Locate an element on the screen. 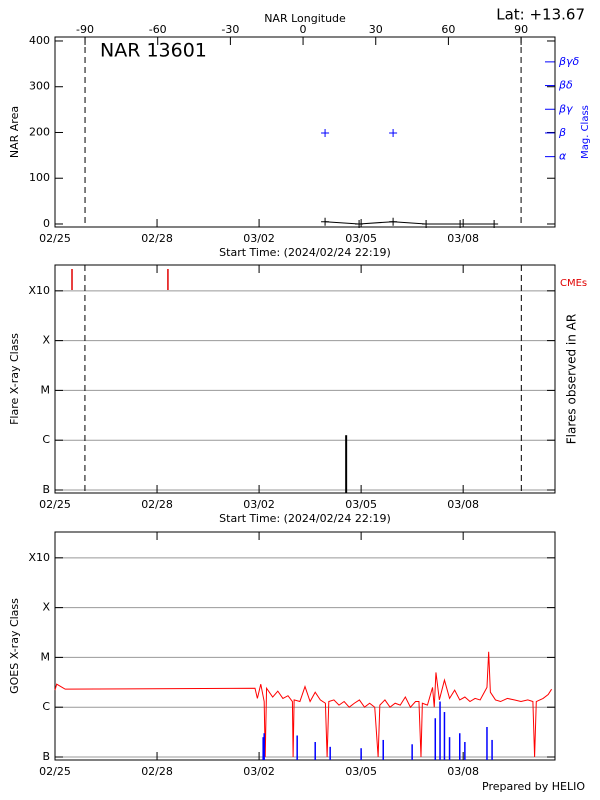 The height and width of the screenshot is (800, 600). y-axis-label: NAR Area is located at coordinates (14, 132).